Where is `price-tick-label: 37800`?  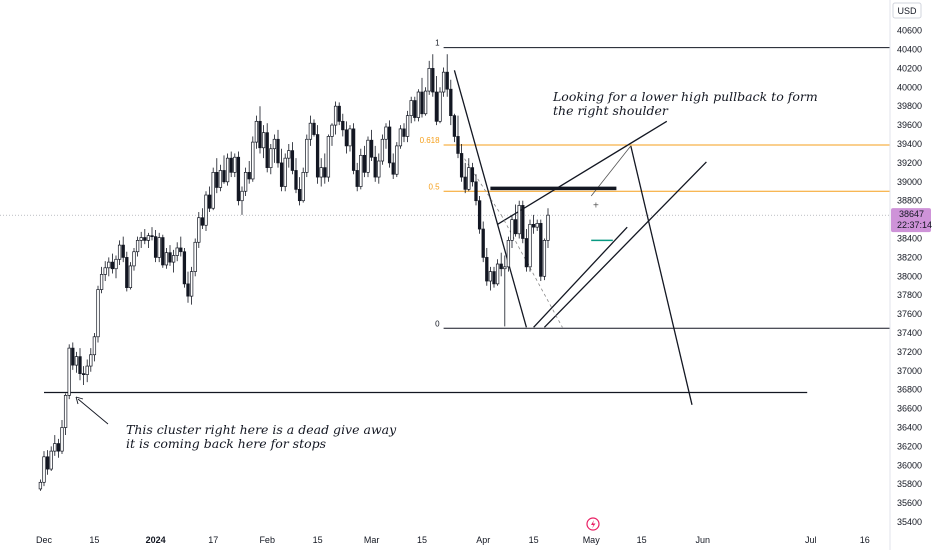 price-tick-label: 37800 is located at coordinates (909, 295).